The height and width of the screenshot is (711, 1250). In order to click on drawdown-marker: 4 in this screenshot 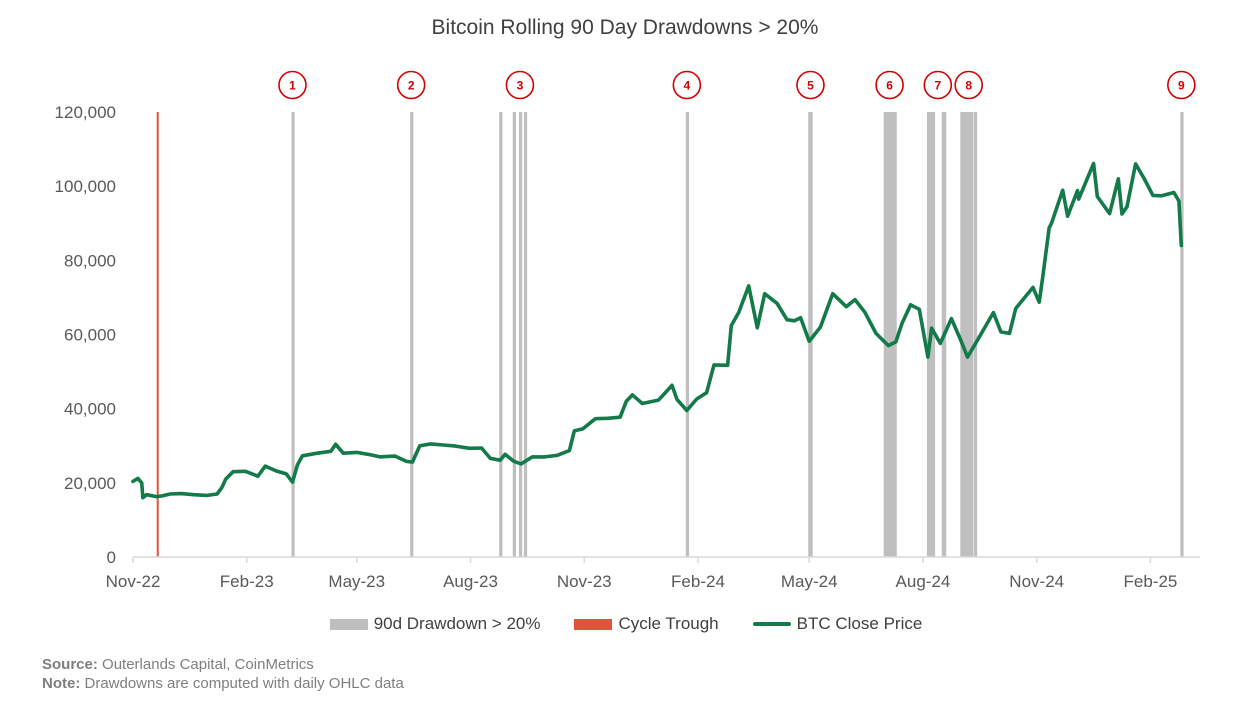, I will do `click(687, 85)`.